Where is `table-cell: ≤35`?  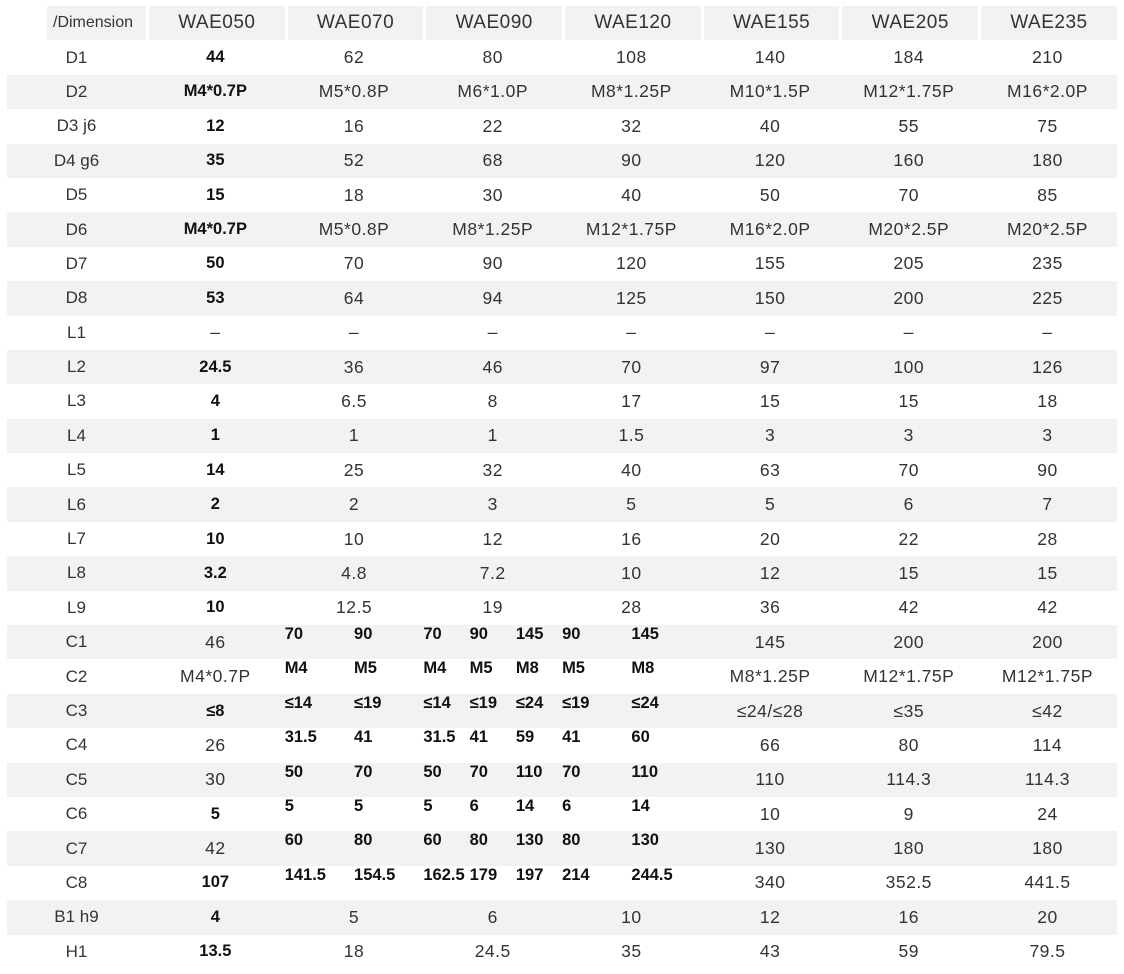 table-cell: ≤35 is located at coordinates (908, 711).